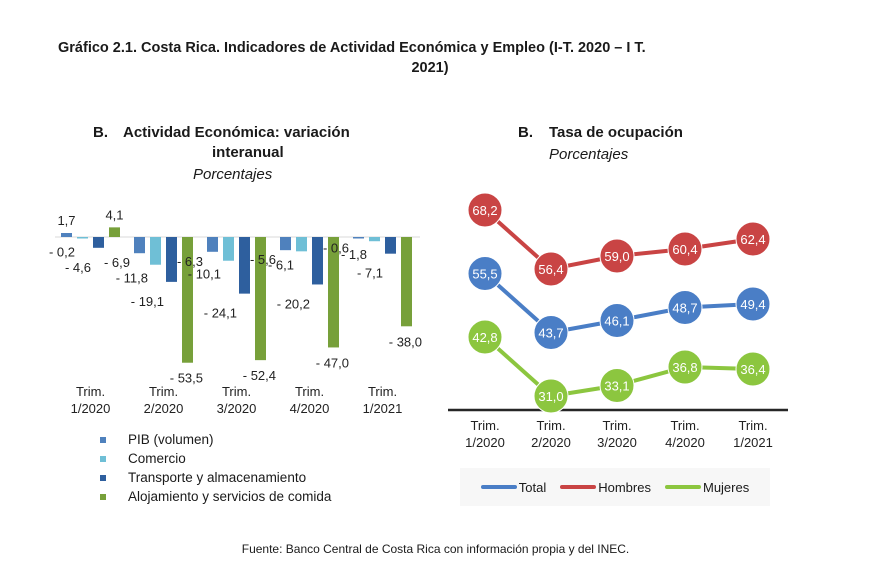 The height and width of the screenshot is (586, 871). I want to click on legend-label-comercio: Comercio, so click(157, 458).